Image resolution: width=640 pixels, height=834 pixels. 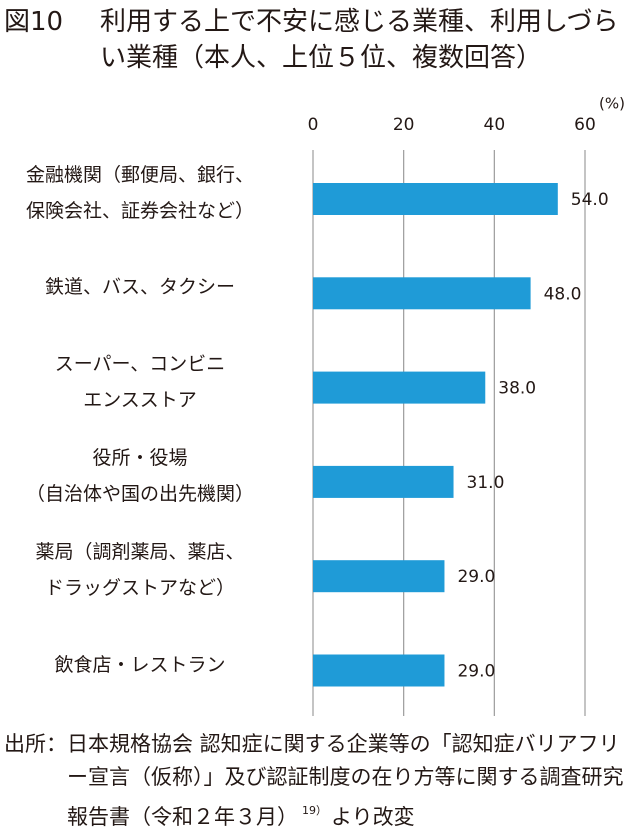 What do you see at coordinates (140, 570) in the screenshot?
I see `category-label: 薬局（調剤薬局、薬店、 ドラッグストアなど）` at bounding box center [140, 570].